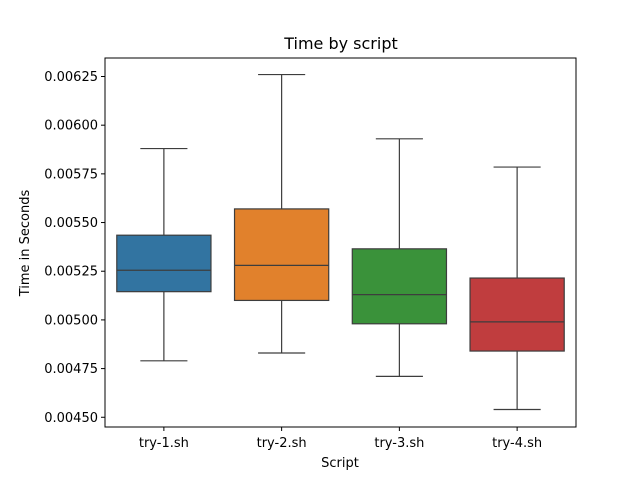  I want to click on y-axis-label: Time in Seconds, so click(25, 244).